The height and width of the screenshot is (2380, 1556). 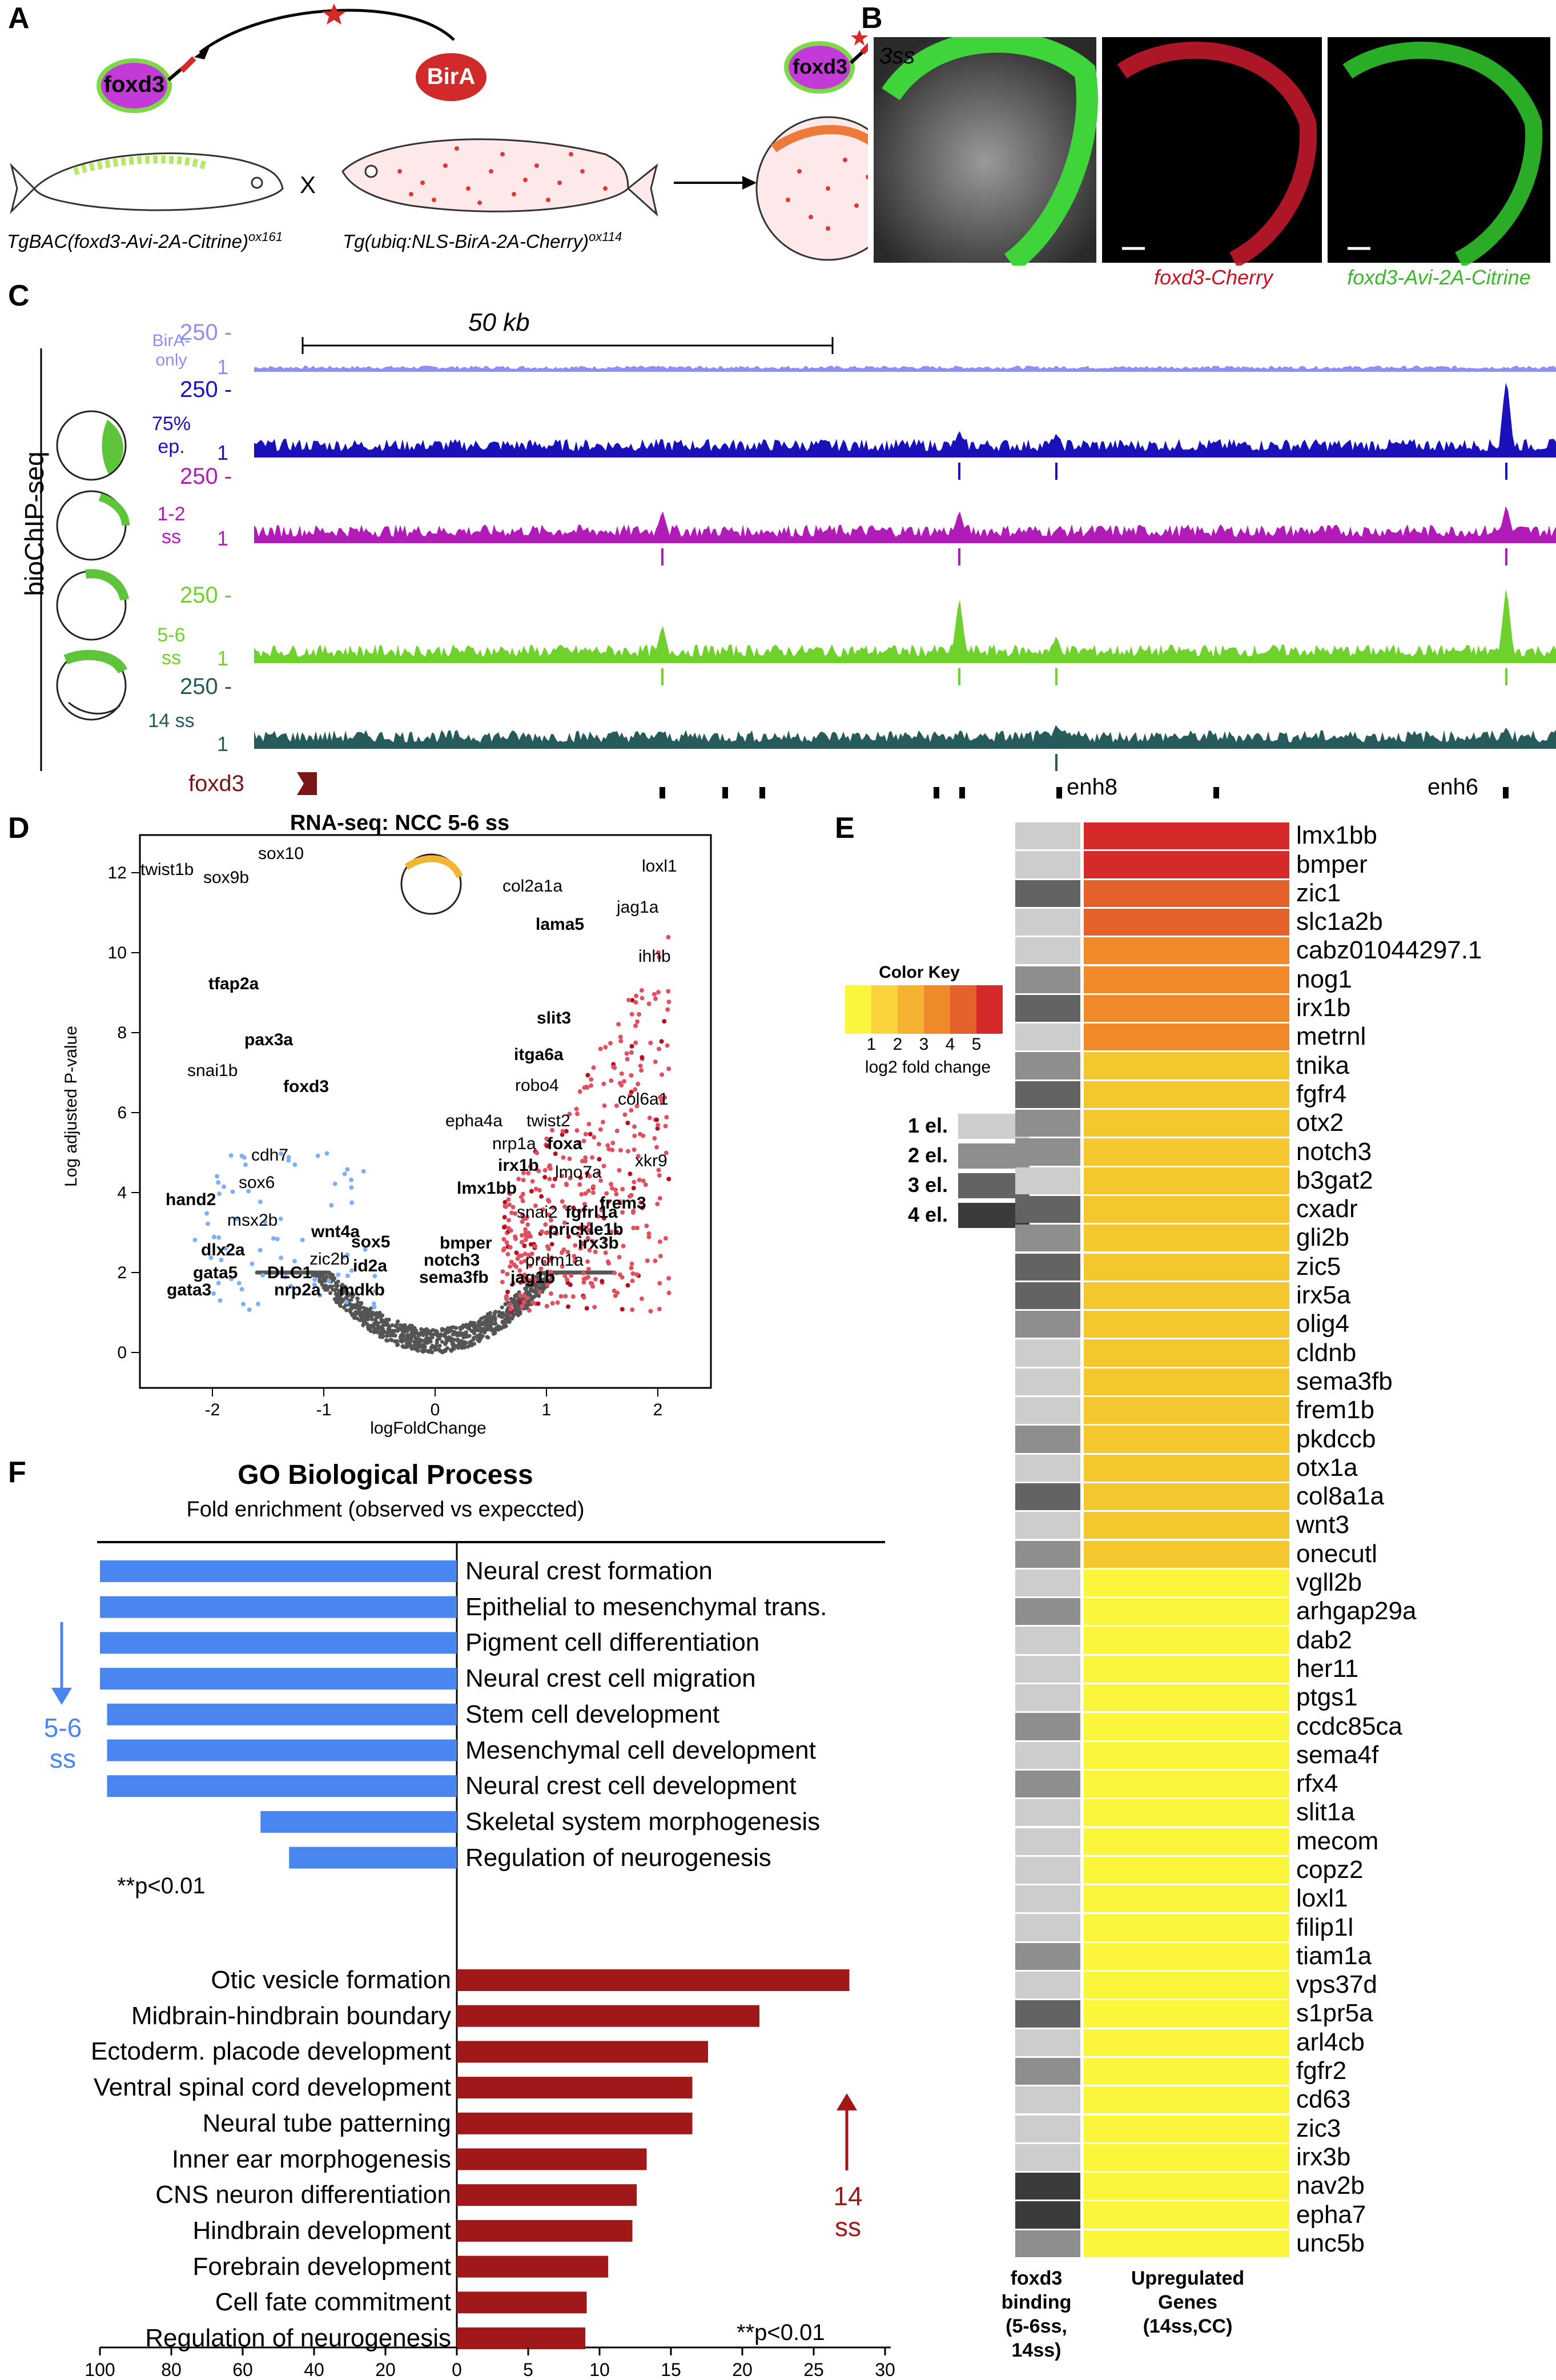 What do you see at coordinates (466, 241) in the screenshot?
I see `line2-name: Tg(ubiq:NLS-BirA-2A-Cherry)` at bounding box center [466, 241].